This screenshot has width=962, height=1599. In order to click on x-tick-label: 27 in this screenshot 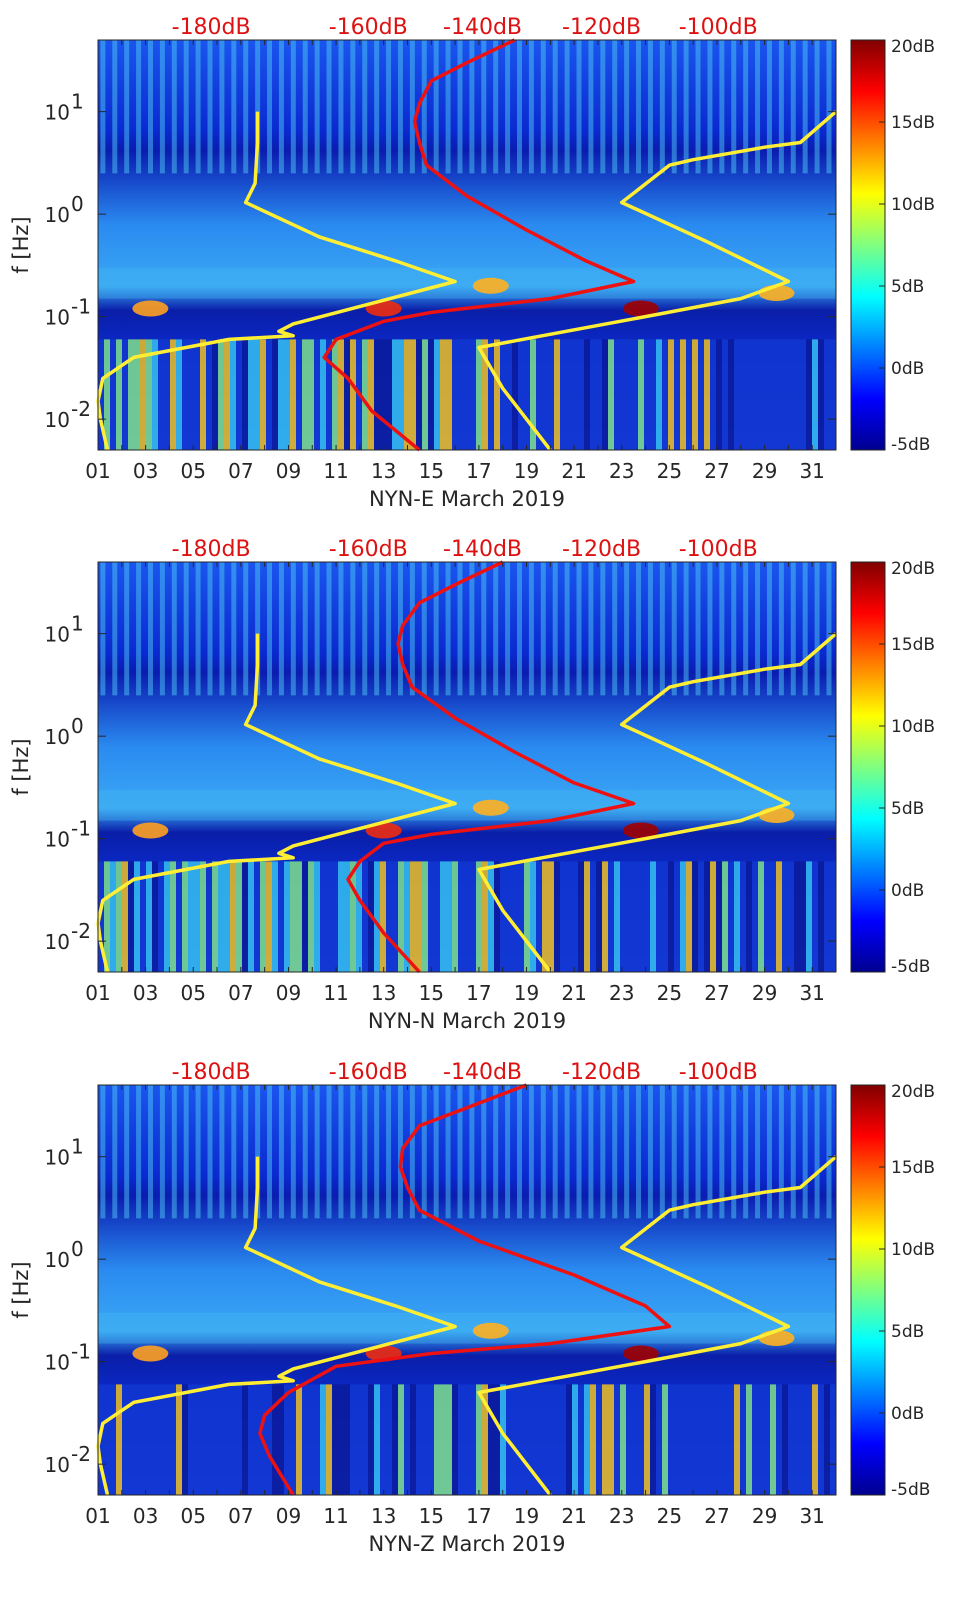, I will do `click(716, 471)`.